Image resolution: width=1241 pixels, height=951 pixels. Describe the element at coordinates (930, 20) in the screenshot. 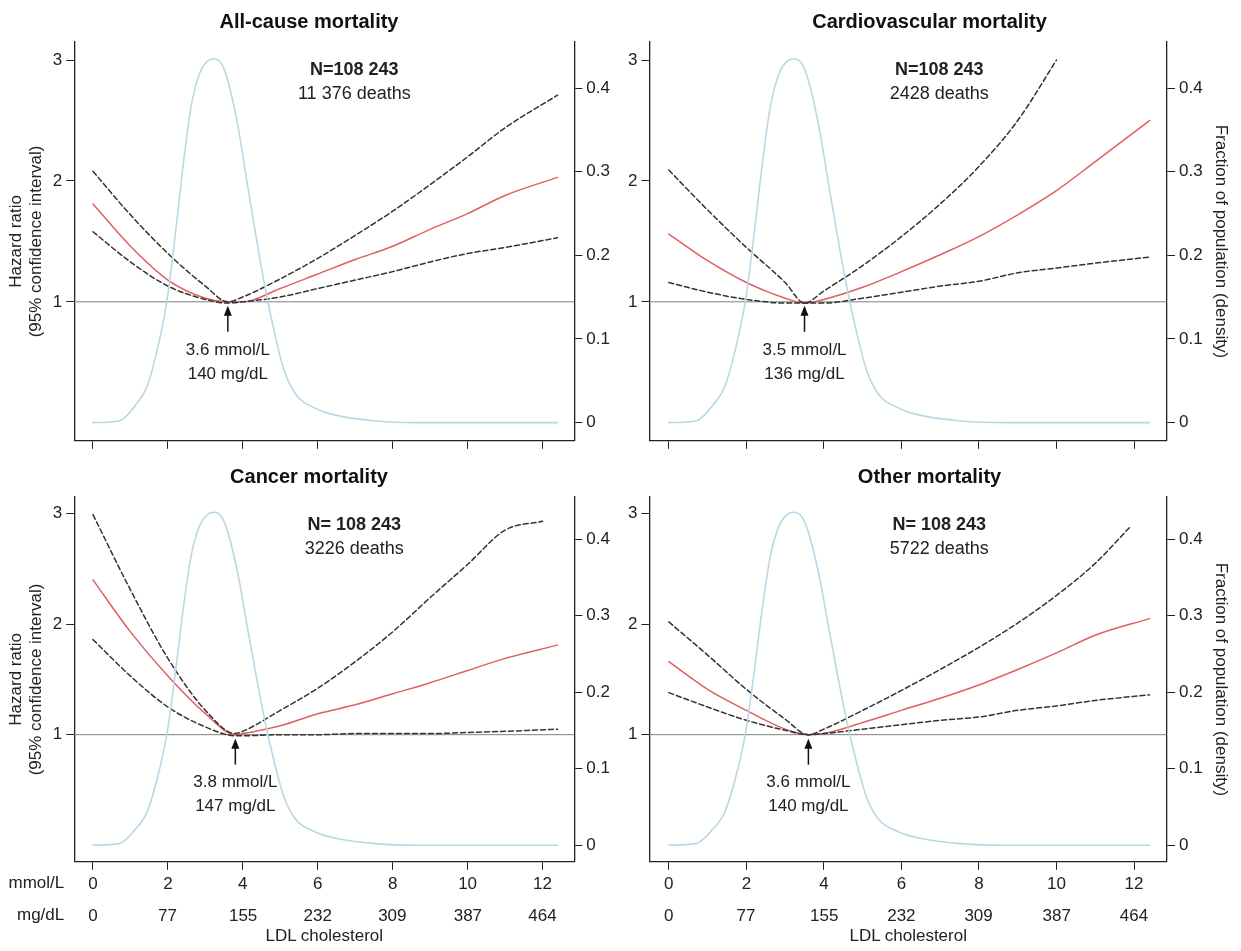

I see `chart-title: Cardiovascular mortality` at that location.